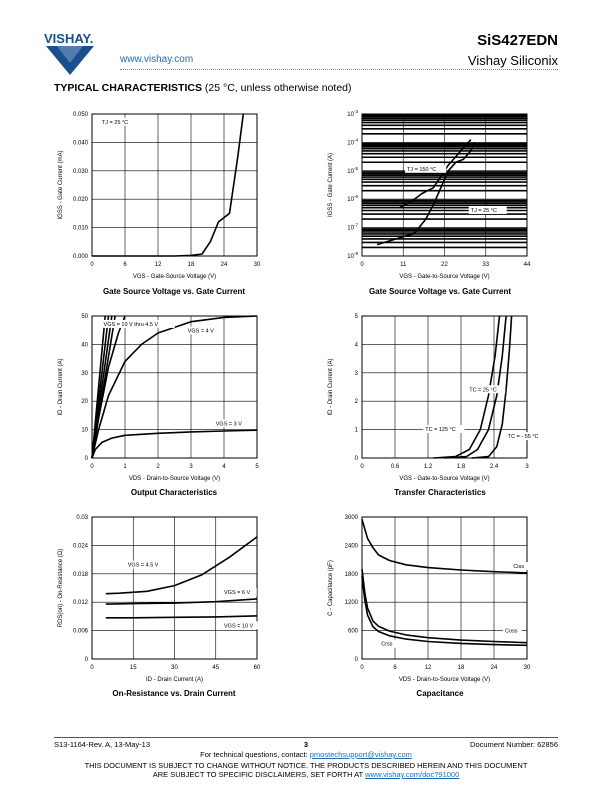  What do you see at coordinates (485, 265) in the screenshot?
I see `x-tick-label: 33` at bounding box center [485, 265].